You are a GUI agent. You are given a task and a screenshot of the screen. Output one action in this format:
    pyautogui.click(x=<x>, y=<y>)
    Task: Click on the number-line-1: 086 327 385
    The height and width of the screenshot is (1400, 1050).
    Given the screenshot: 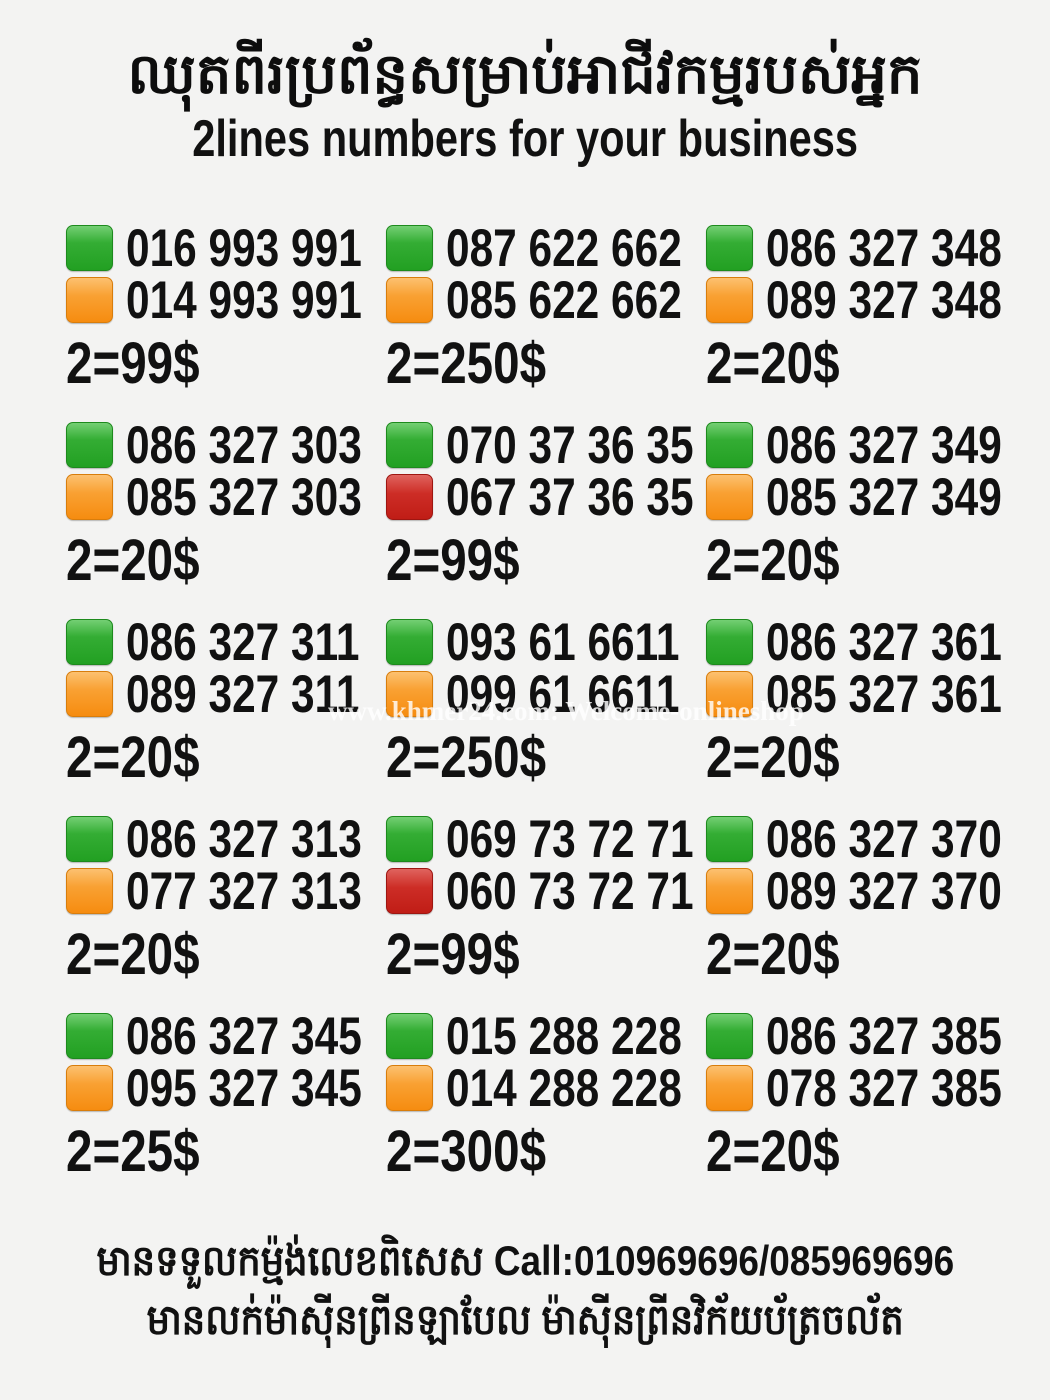 What is the action you would take?
    pyautogui.click(x=866, y=1036)
    